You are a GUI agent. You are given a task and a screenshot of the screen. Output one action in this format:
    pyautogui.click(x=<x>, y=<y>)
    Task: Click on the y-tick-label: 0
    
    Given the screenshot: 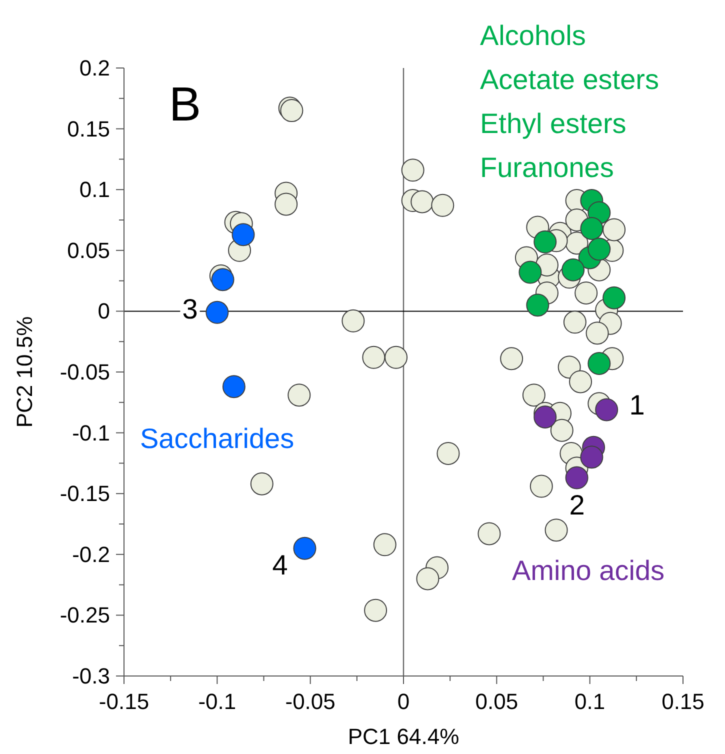 What is the action you would take?
    pyautogui.click(x=104, y=311)
    